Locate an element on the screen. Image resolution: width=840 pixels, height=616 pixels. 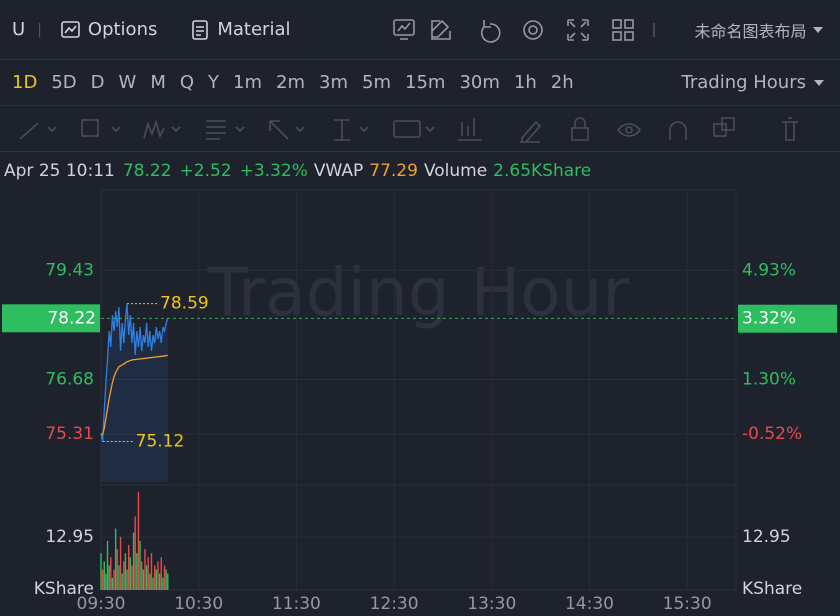
volume-tick-label: 12.95 is located at coordinates (766, 537).